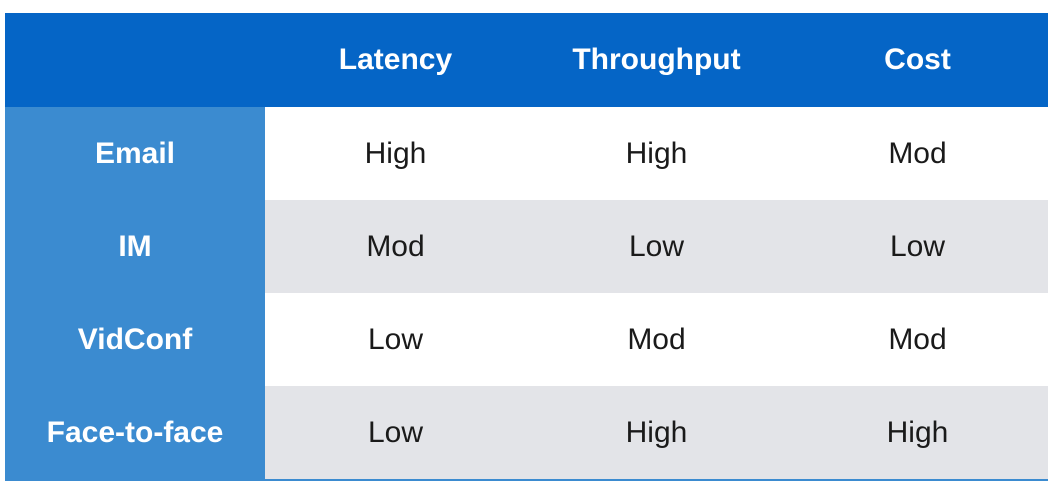  What do you see at coordinates (135, 60) in the screenshot?
I see `column-header` at bounding box center [135, 60].